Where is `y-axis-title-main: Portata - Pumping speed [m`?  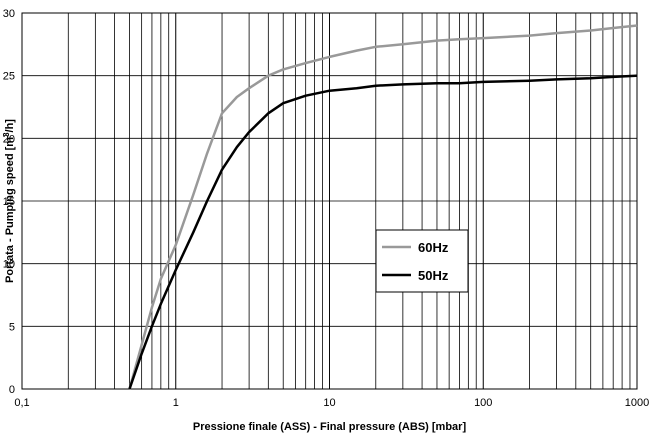 y-axis-title-main: Portata - Pumping speed [m is located at coordinates (10, 210).